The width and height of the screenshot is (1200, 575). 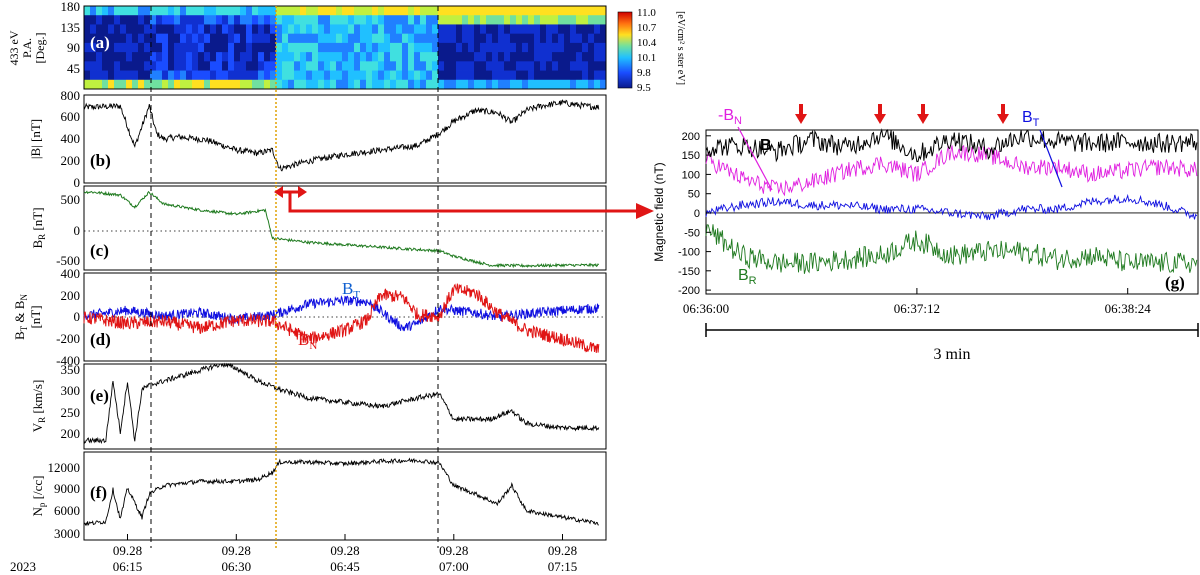 I want to click on time-tick-label: 07:15, so click(x=563, y=566).